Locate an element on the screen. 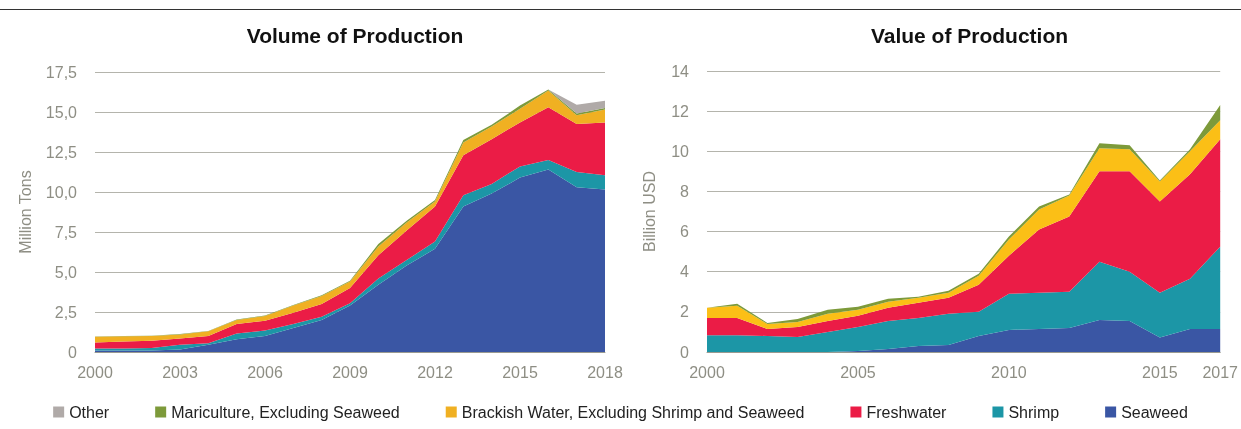 This screenshot has height=429, width=1241. x-tick-label: 2009 is located at coordinates (350, 372).